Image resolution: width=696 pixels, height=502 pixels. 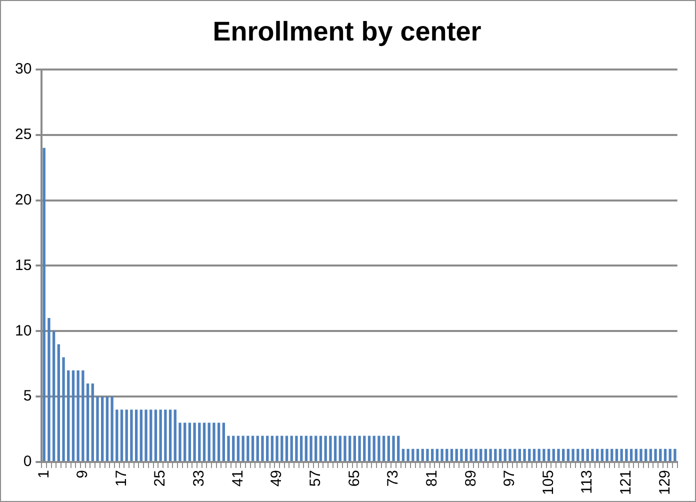 What do you see at coordinates (587, 482) in the screenshot?
I see `x-tick-label: 113` at bounding box center [587, 482].